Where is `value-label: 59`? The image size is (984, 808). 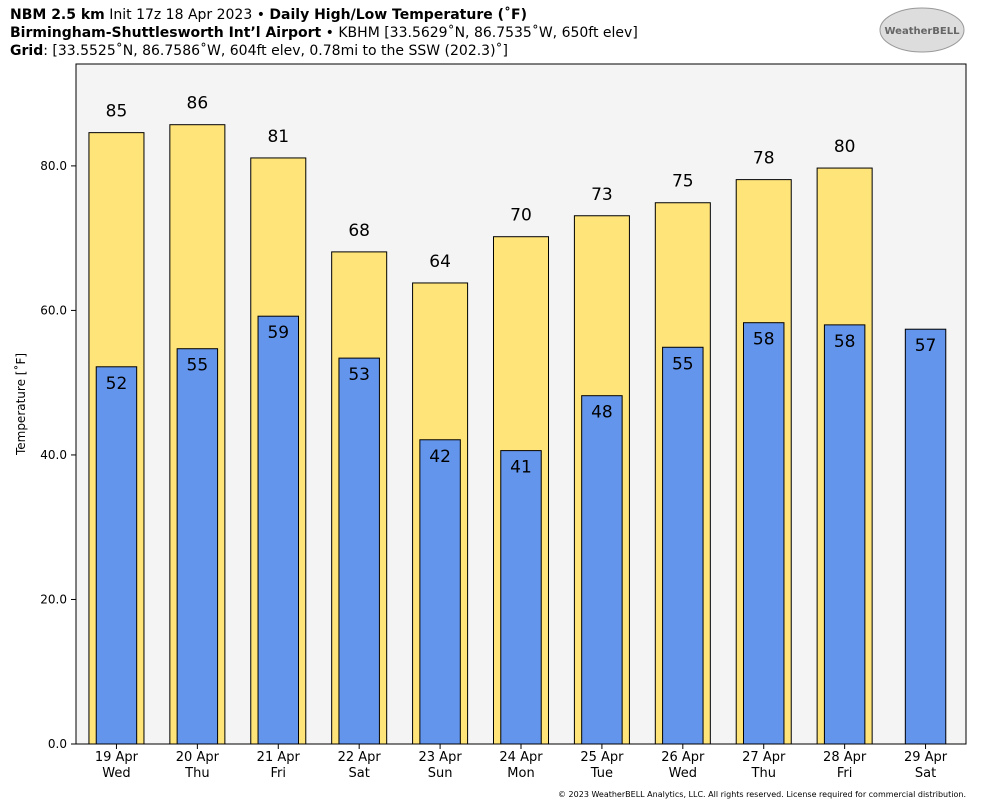
value-label: 59 is located at coordinates (278, 333).